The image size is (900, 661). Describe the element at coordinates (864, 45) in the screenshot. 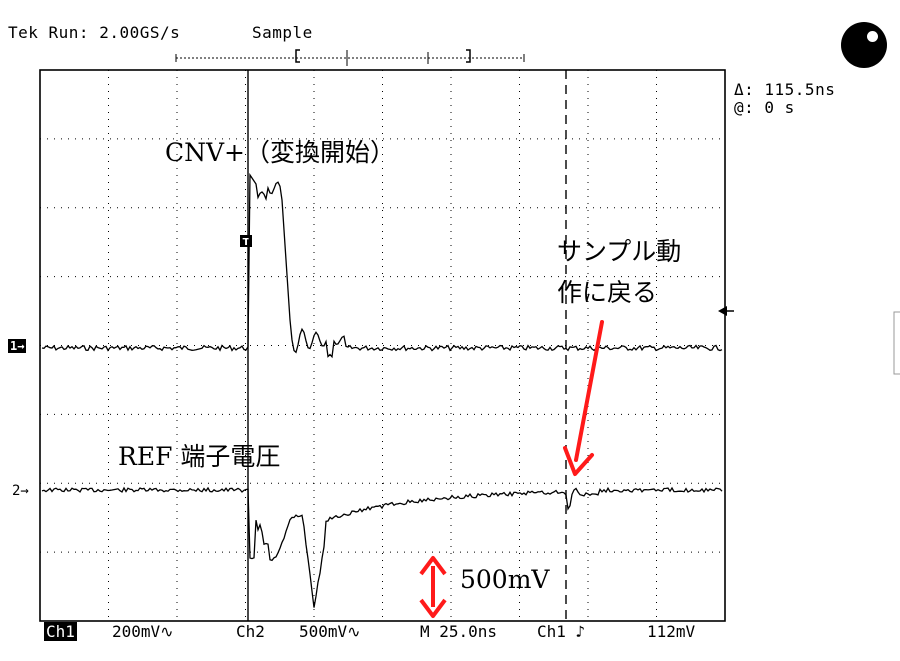

I see `run-indicator-icon` at that location.